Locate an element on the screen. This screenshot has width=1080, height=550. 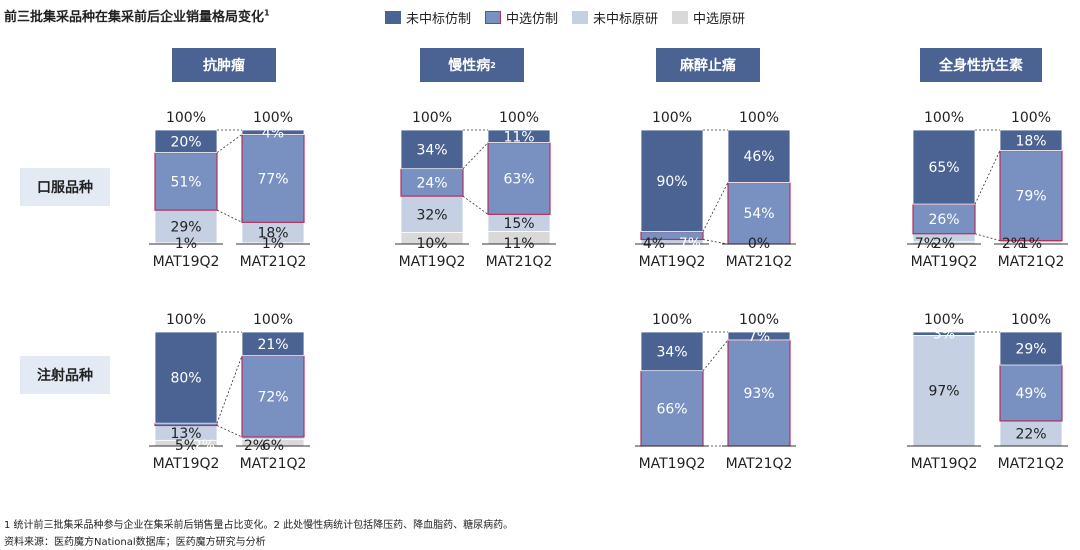
row-label-text: 口服品种 is located at coordinates (65, 188).